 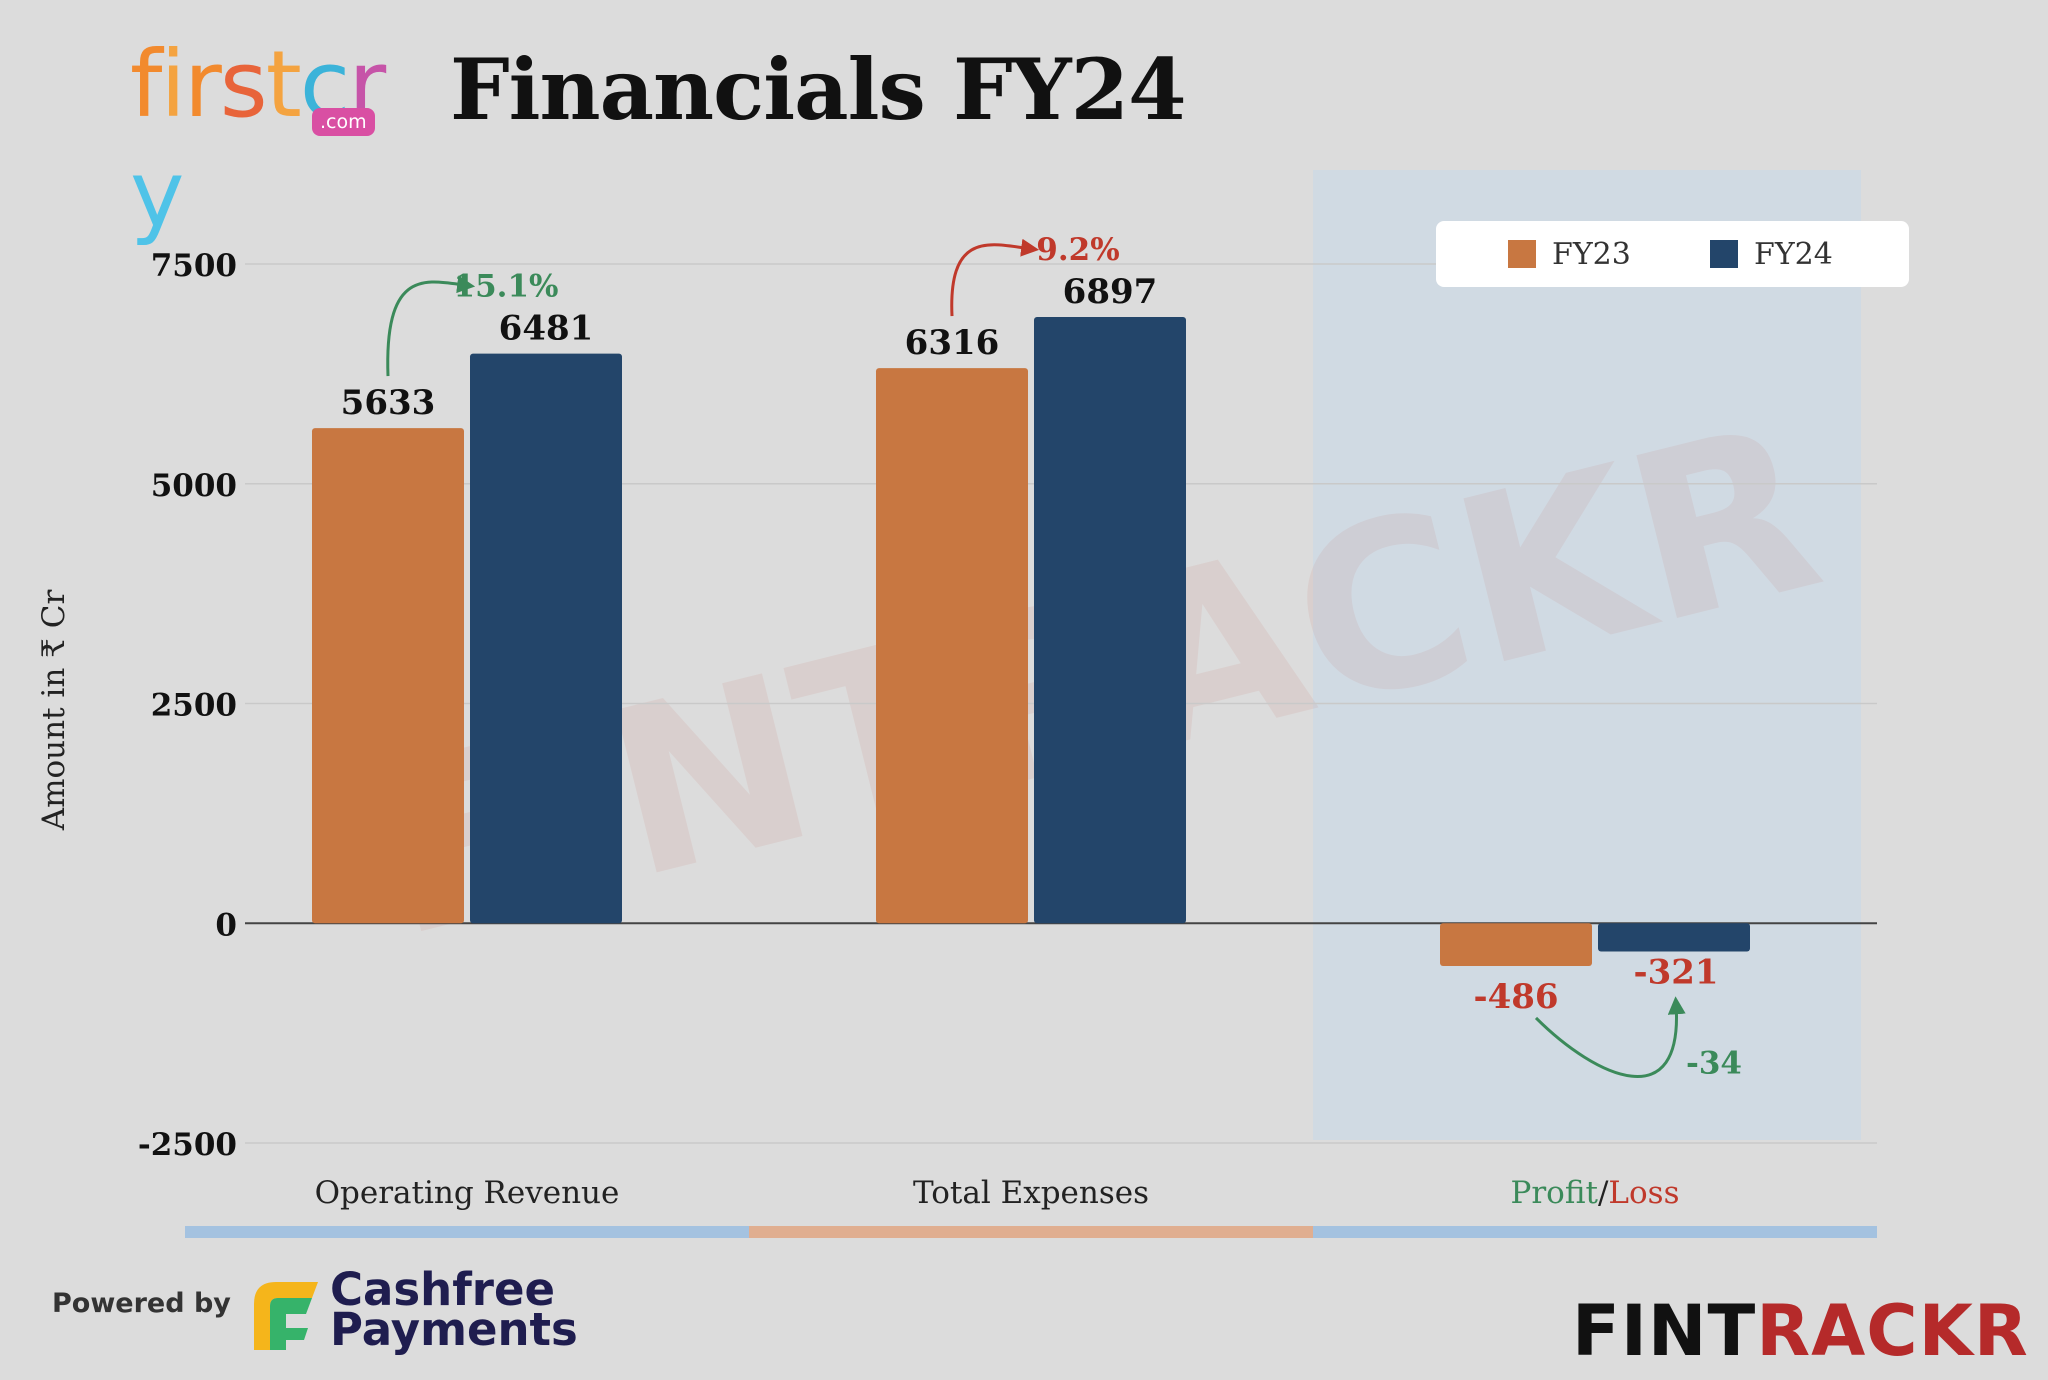 I want to click on legend-label-fy23: FY23, so click(x=1591, y=254).